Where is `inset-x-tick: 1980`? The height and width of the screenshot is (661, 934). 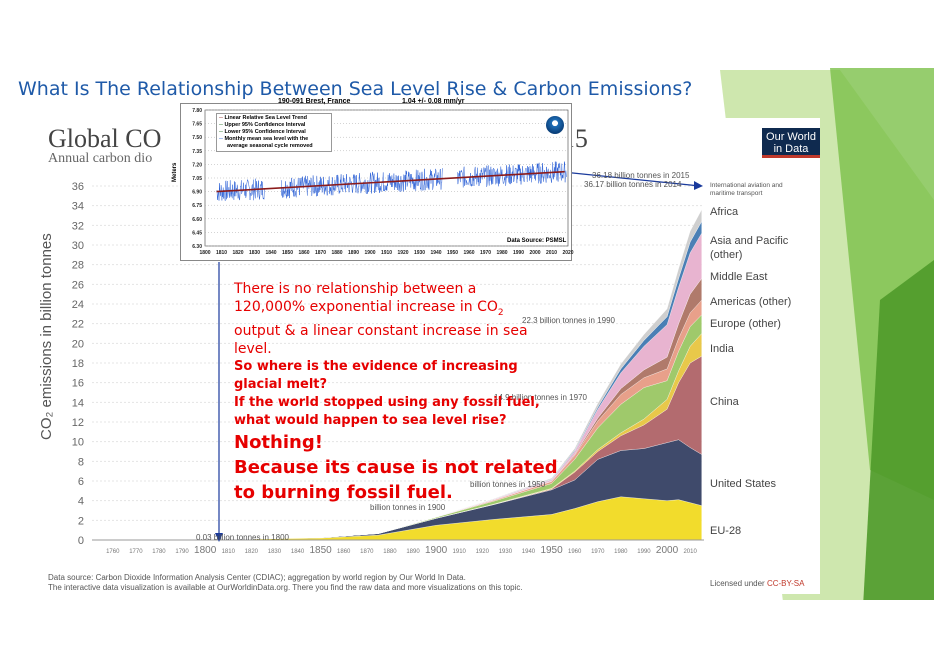
inset-x-tick: 1980 is located at coordinates (501, 253).